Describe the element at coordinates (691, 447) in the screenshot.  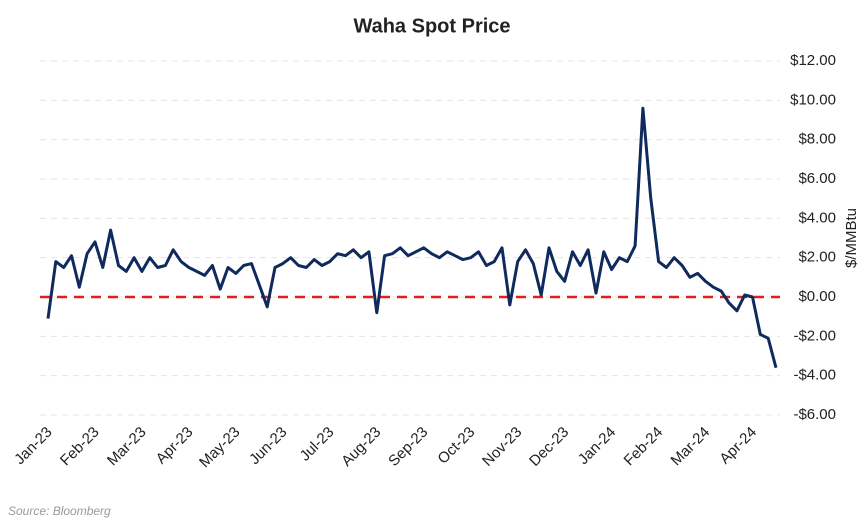
I see `x-tick-label: Mar-24` at that location.